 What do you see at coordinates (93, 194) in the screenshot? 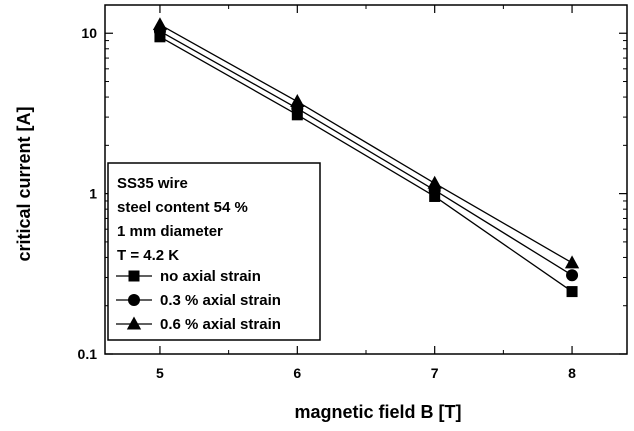
I see `y-tick-label: 1` at bounding box center [93, 194].